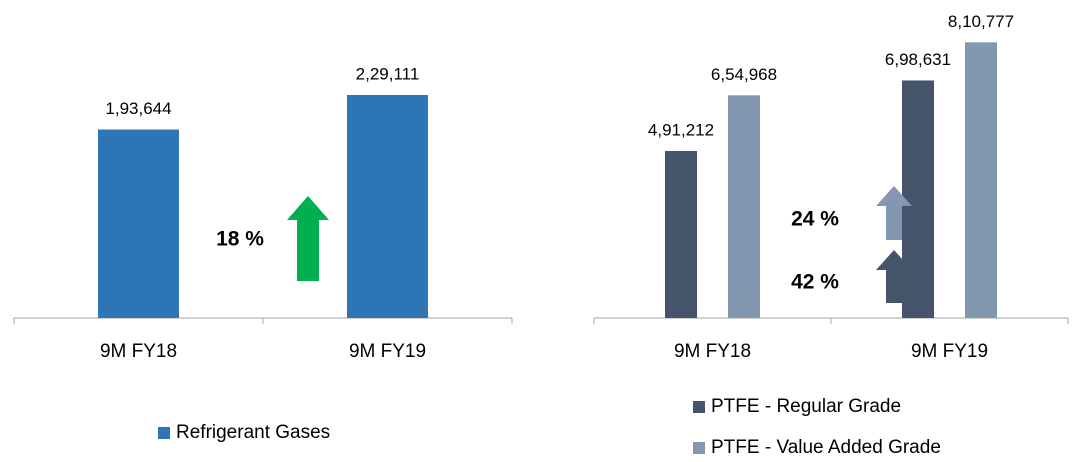 The image size is (1079, 462). What do you see at coordinates (681, 129) in the screenshot?
I see `value-label: 4,91,212` at bounding box center [681, 129].